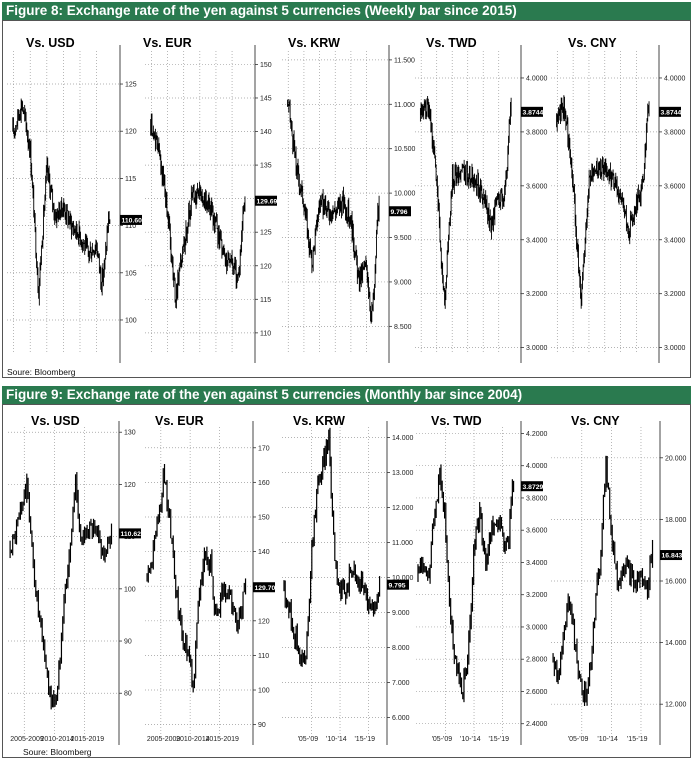 Image resolution: width=693 pixels, height=759 pixels. I want to click on figure-9-source: Soure: Bloomberg, so click(57, 752).